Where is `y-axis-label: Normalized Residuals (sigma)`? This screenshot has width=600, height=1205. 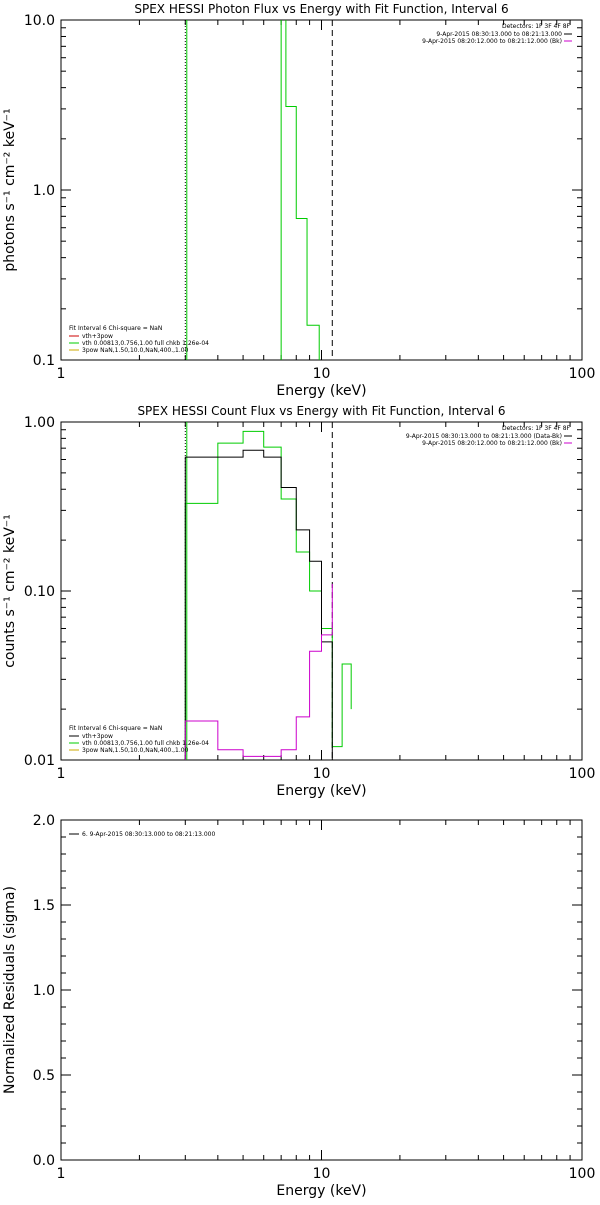
y-axis-label: Normalized Residuals (sigma) is located at coordinates (10, 990).